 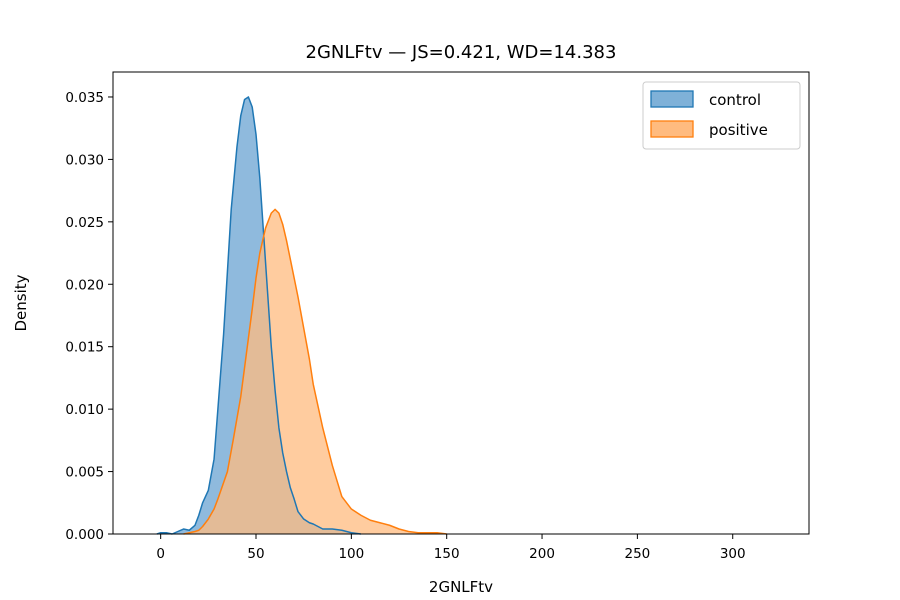 I want to click on x-tick-label: 300, so click(x=733, y=554).